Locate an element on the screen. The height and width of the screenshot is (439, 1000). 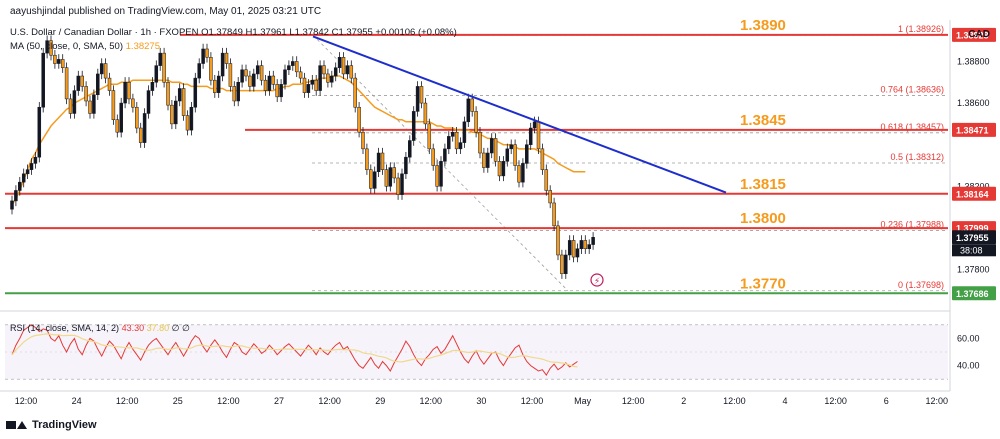
ma-label: MA (50, close, 0, SMA, 50) is located at coordinates (66, 46).